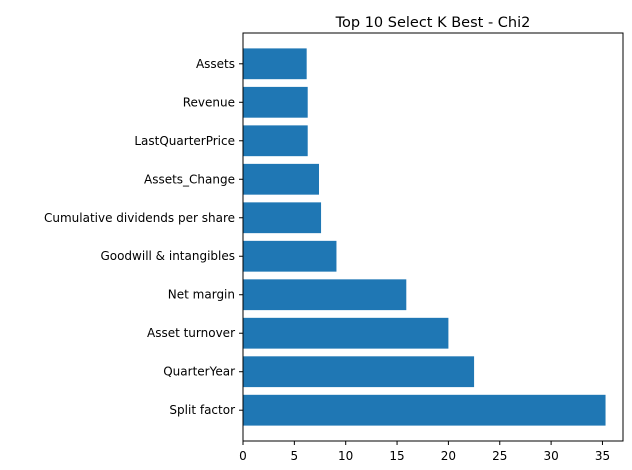  I want to click on chart-title: Top 10 Select K Best - Chi2, so click(433, 23).